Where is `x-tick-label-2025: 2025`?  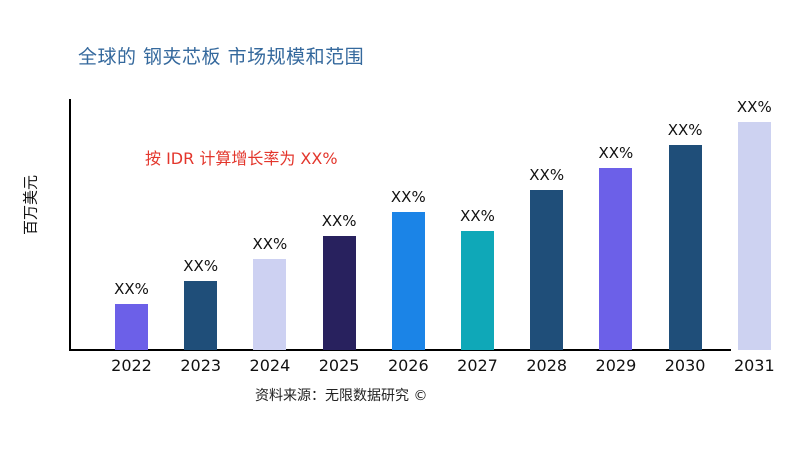
x-tick-label-2025: 2025 is located at coordinates (339, 365).